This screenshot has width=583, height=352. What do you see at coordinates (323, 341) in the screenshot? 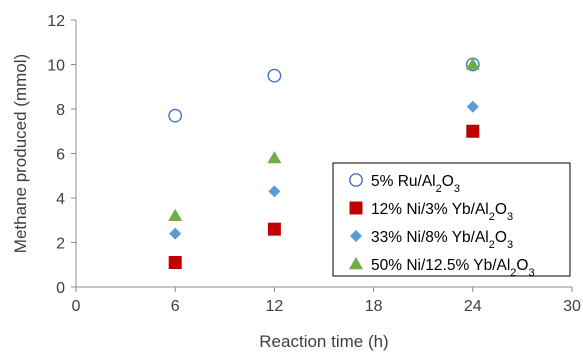
I see `x-axis-title: Reaction time (h)` at bounding box center [323, 341].